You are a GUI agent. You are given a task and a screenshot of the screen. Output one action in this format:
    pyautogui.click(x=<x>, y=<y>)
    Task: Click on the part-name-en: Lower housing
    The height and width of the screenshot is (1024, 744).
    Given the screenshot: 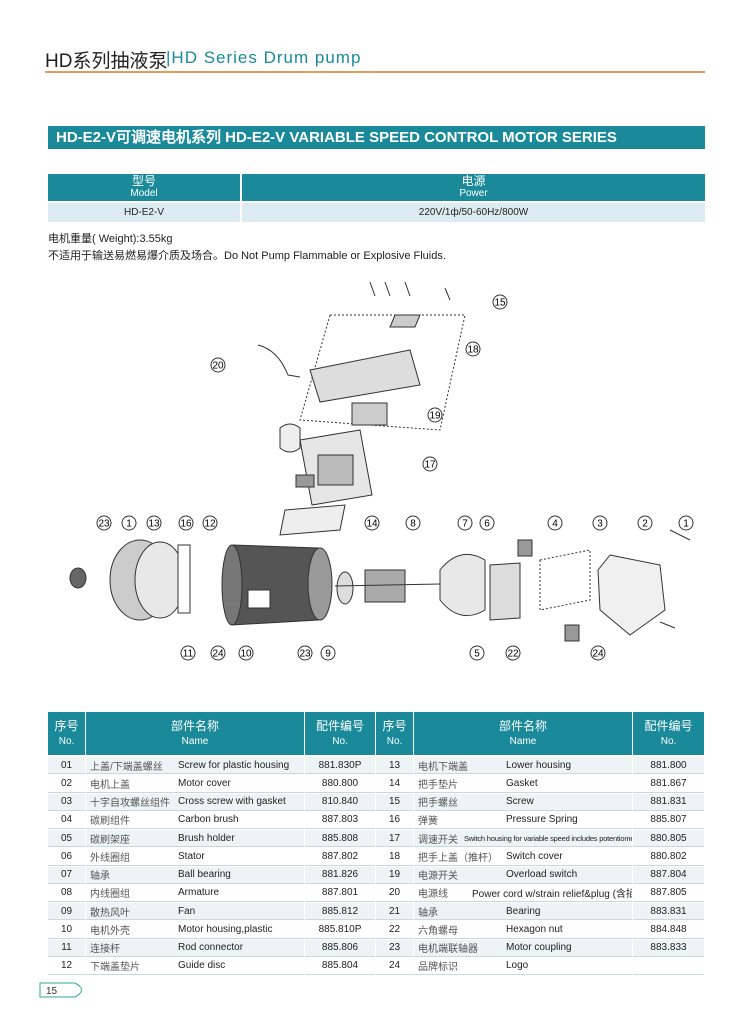 What is the action you would take?
    pyautogui.click(x=539, y=765)
    